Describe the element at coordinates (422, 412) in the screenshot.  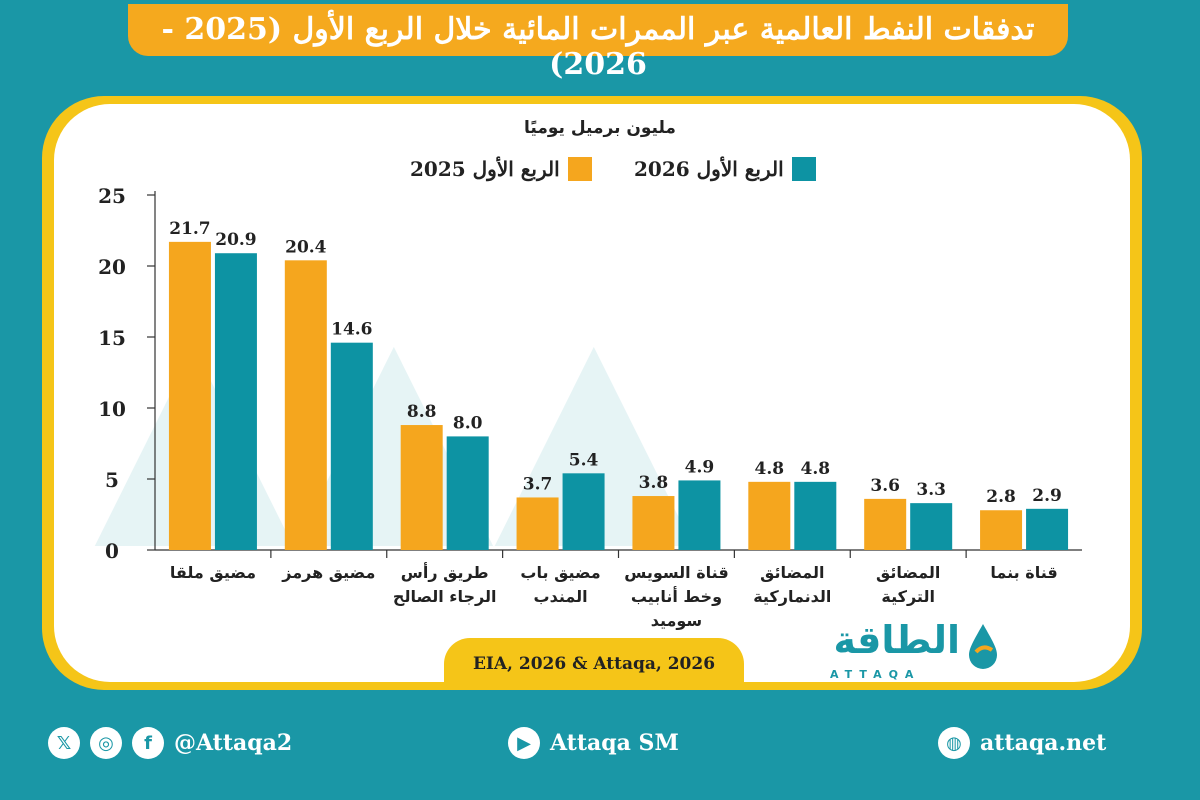
I see `data-label: 8.8` at that location.